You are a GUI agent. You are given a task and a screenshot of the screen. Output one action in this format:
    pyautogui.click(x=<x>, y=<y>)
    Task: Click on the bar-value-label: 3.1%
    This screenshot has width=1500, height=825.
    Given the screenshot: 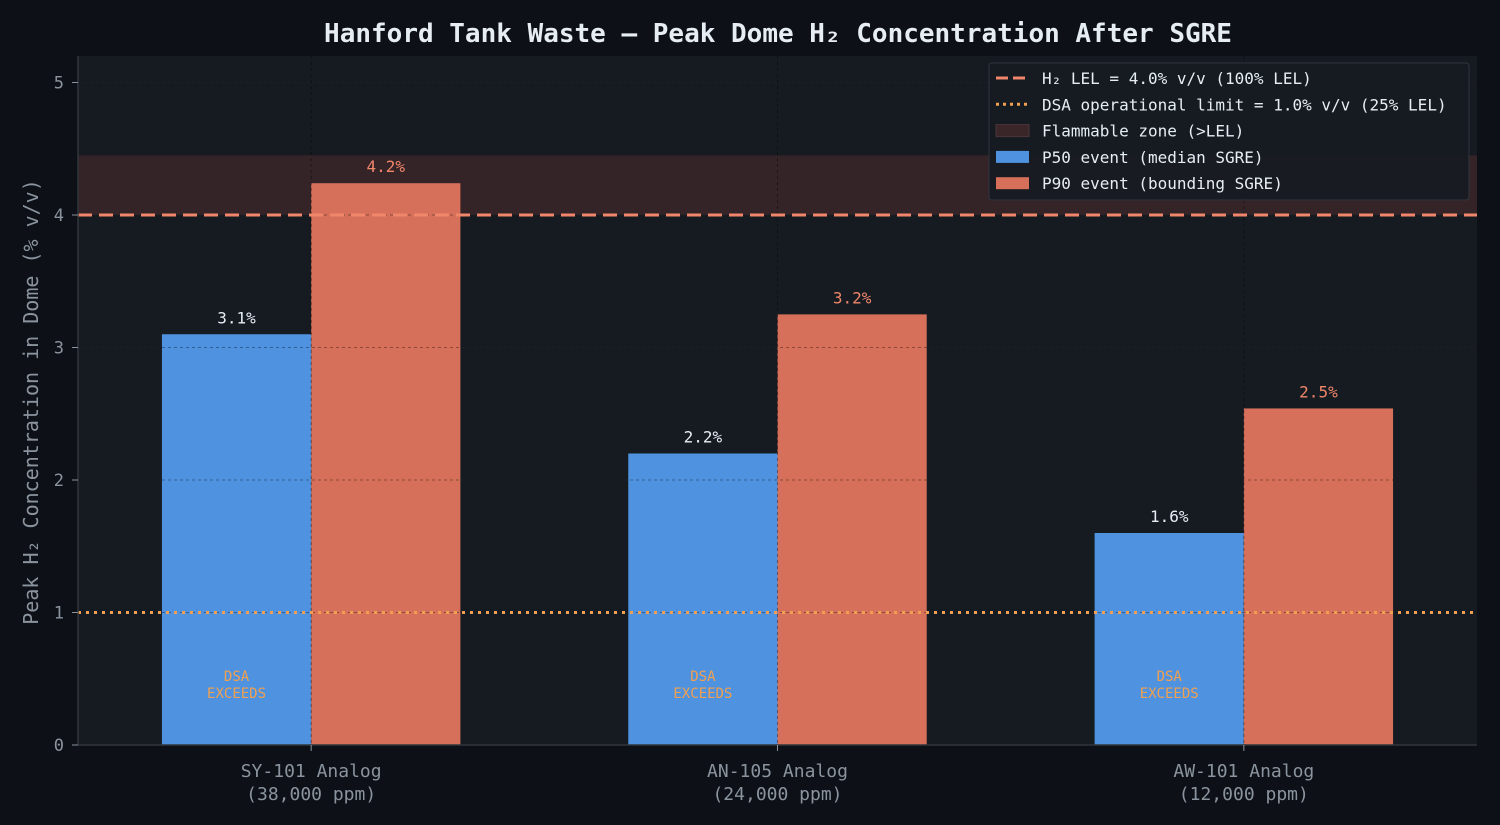 What is the action you would take?
    pyautogui.click(x=236, y=317)
    